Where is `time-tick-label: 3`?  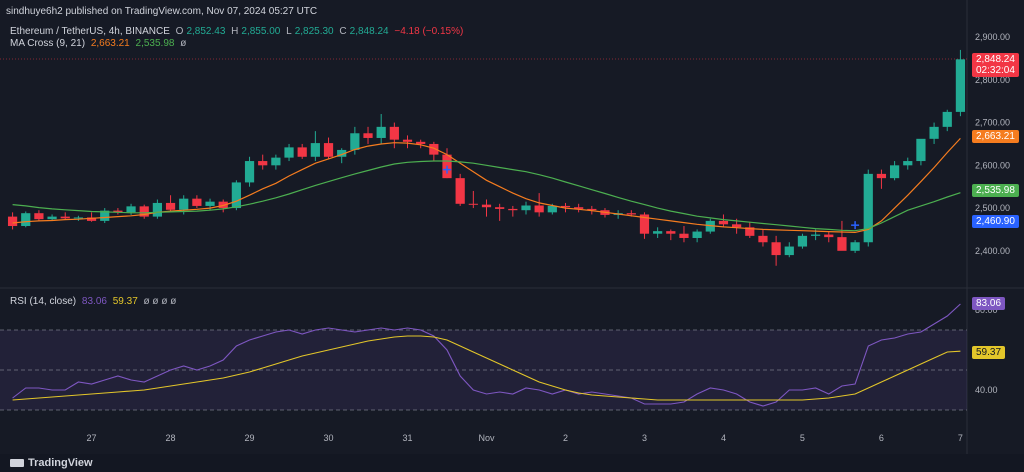 time-tick-label: 3 is located at coordinates (644, 438).